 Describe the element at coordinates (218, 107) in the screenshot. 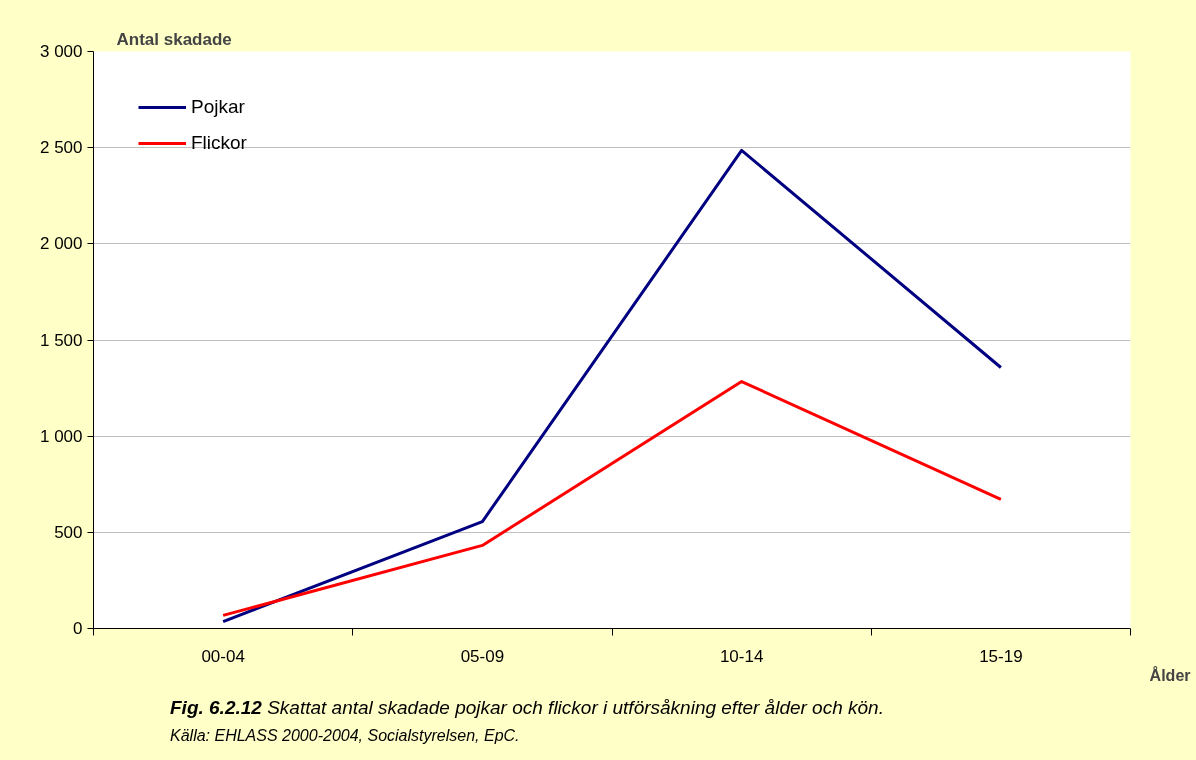

I see `legend-label: Pojkar` at that location.